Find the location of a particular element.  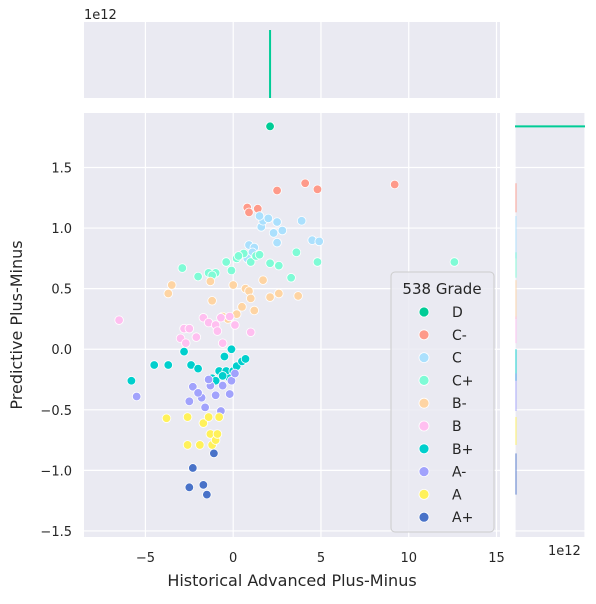

y-tick-label: 1.5 is located at coordinates (61, 169).